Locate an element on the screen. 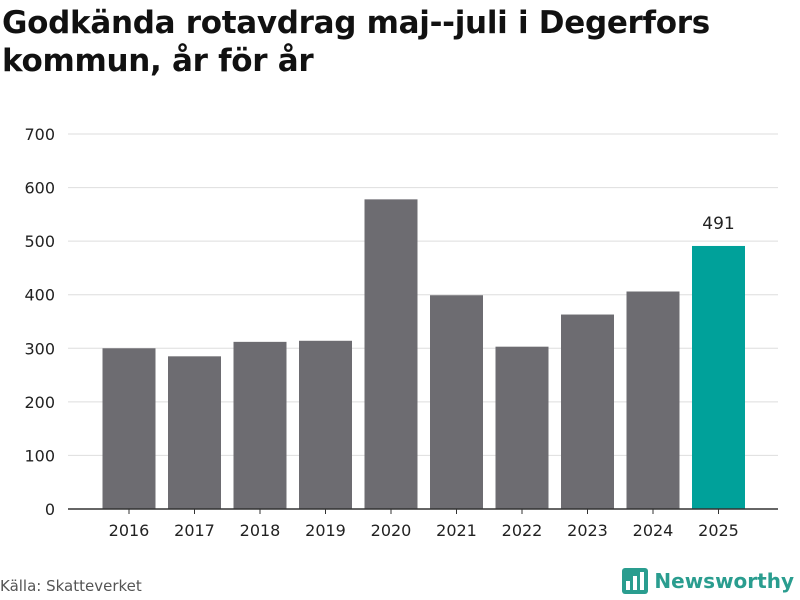 The width and height of the screenshot is (800, 600). x-tick-label: 2023 is located at coordinates (587, 530).